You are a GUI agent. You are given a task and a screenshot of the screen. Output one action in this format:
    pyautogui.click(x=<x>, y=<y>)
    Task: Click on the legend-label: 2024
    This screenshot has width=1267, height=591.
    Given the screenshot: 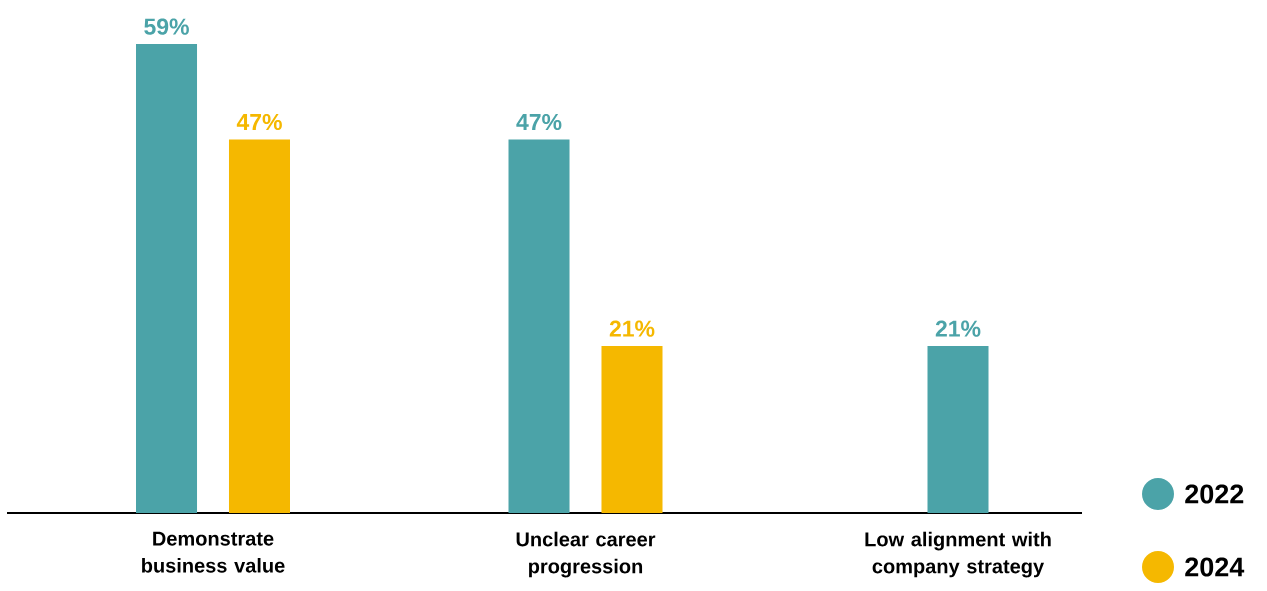 What is the action you would take?
    pyautogui.click(x=1215, y=567)
    